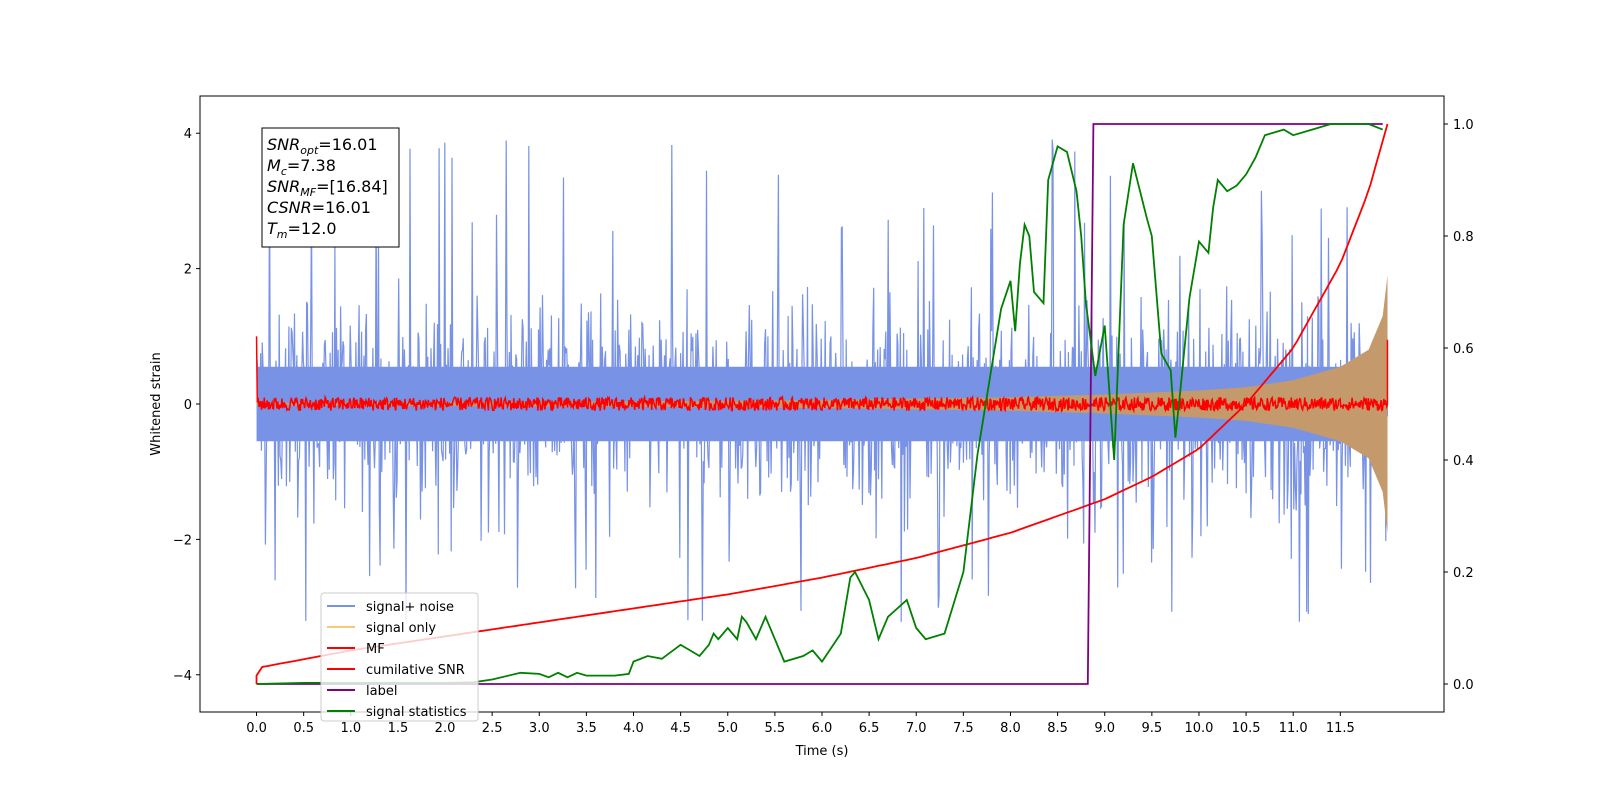 The width and height of the screenshot is (1600, 800). What do you see at coordinates (822, 751) in the screenshot?
I see `x-axis-label: Time (s)` at bounding box center [822, 751].